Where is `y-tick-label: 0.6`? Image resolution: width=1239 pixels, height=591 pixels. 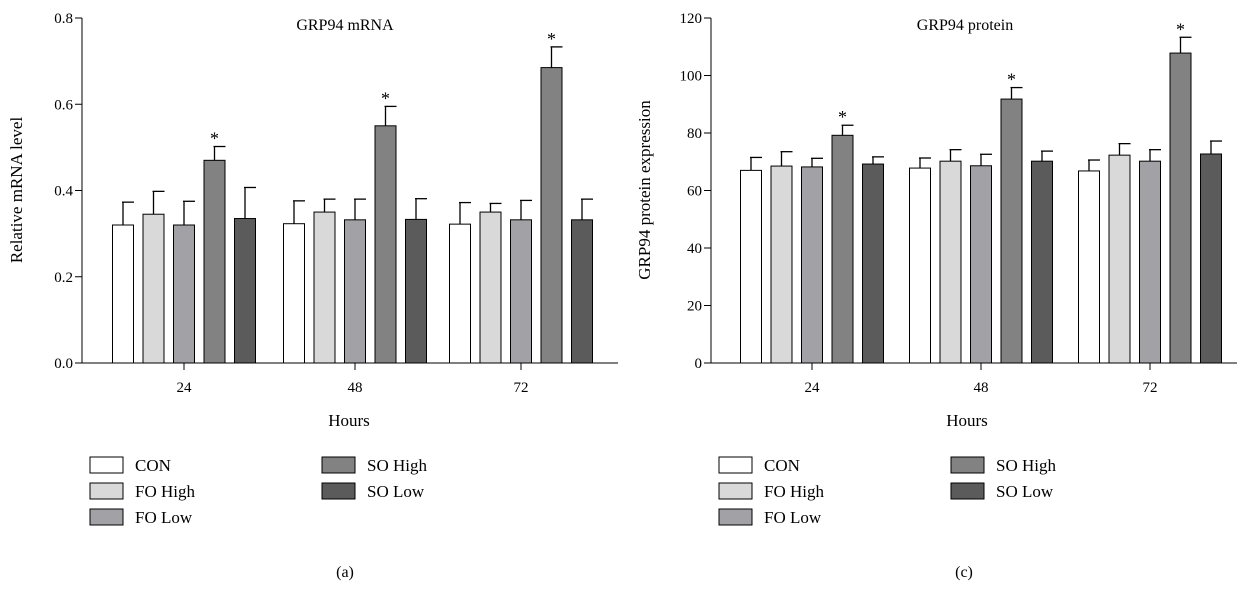
y-tick-label: 0.6 is located at coordinates (63, 105).